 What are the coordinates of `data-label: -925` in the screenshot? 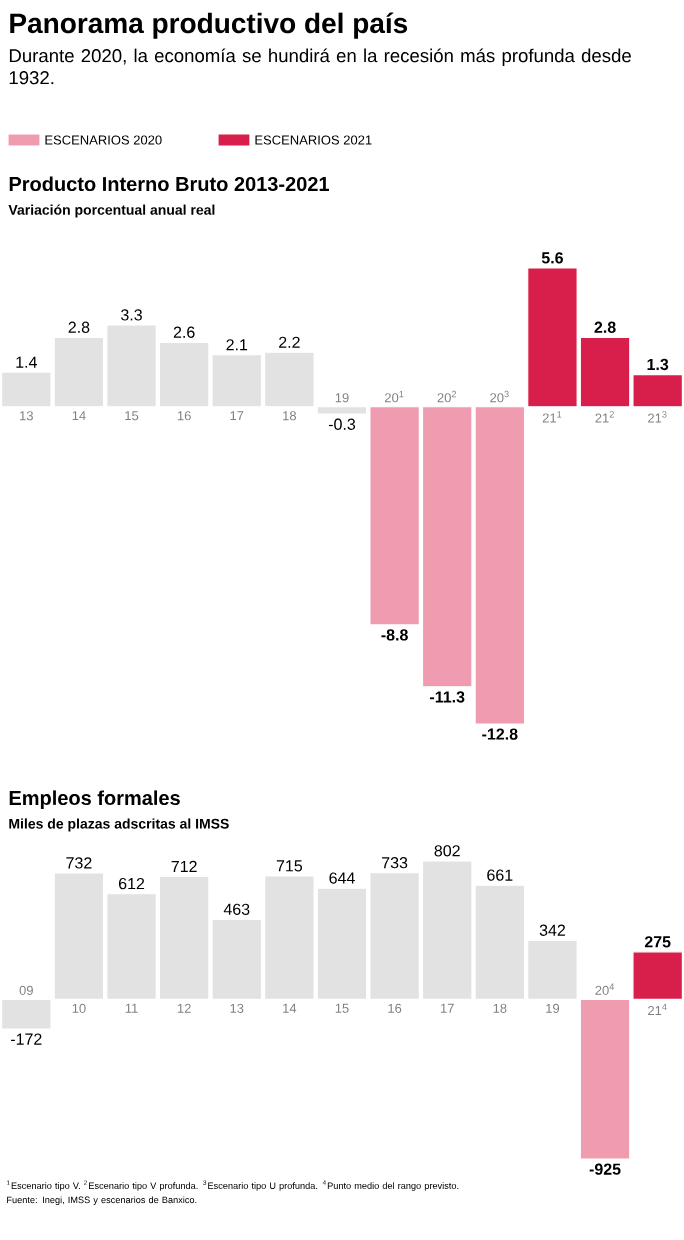 It's located at (605, 1169).